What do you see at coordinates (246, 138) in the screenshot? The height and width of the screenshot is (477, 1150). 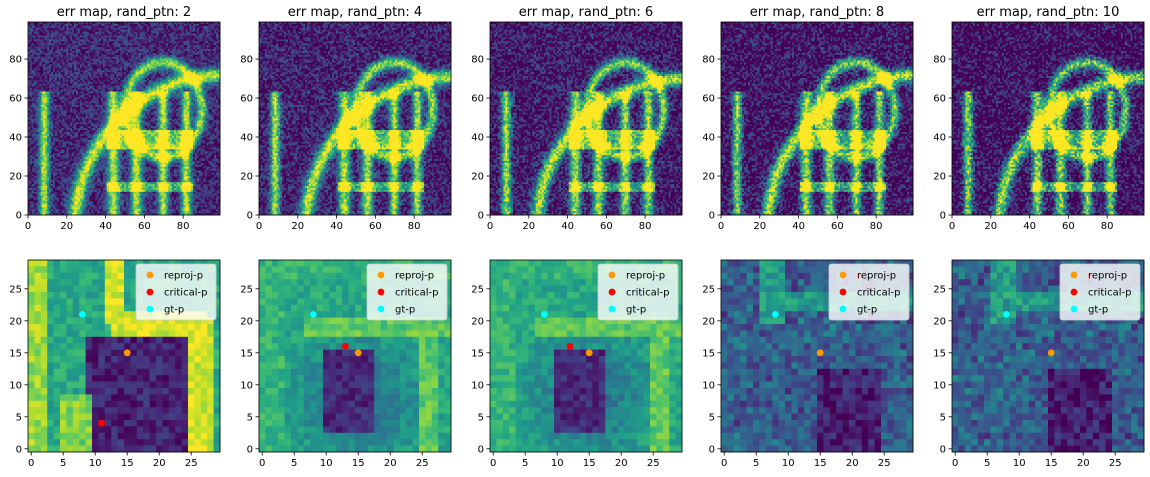 I see `y-tick-label: 40` at bounding box center [246, 138].